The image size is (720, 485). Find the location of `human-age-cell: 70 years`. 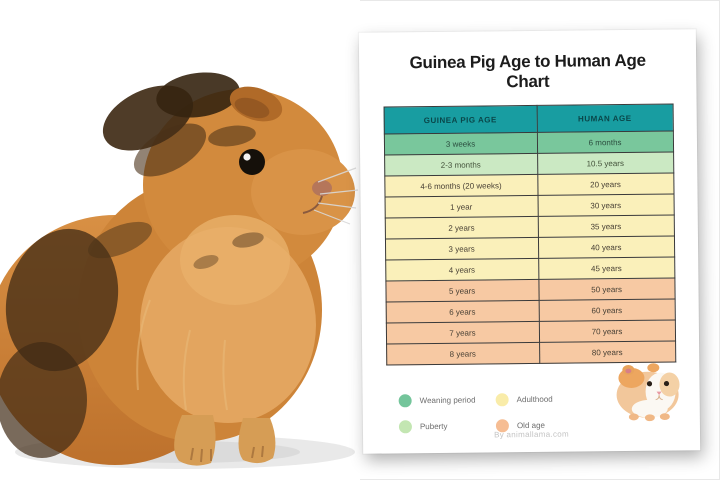

human-age-cell: 70 years is located at coordinates (607, 331).